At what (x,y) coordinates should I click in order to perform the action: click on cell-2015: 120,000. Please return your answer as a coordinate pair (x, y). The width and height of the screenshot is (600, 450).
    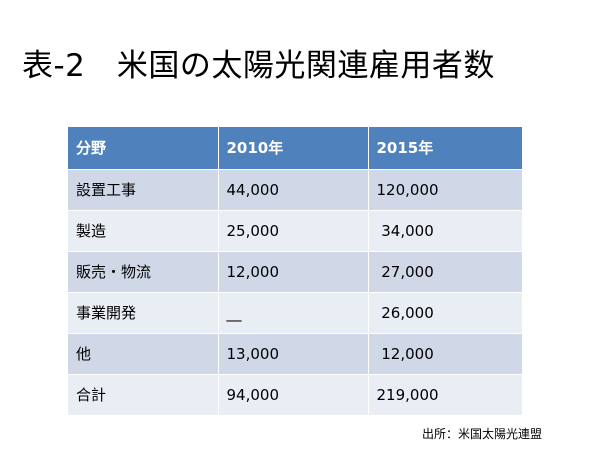
    Looking at the image, I should click on (445, 190).